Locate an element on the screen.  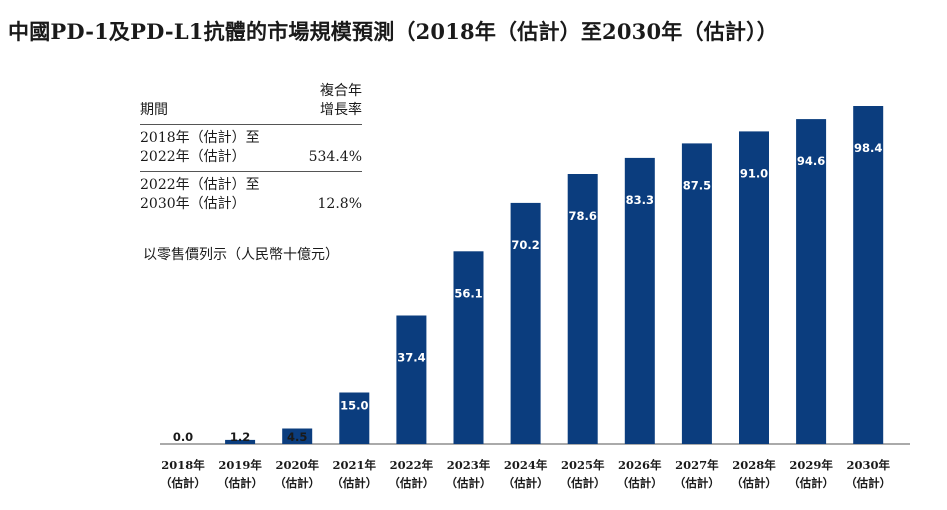
x-tick-label: 2018年 is located at coordinates (183, 465).